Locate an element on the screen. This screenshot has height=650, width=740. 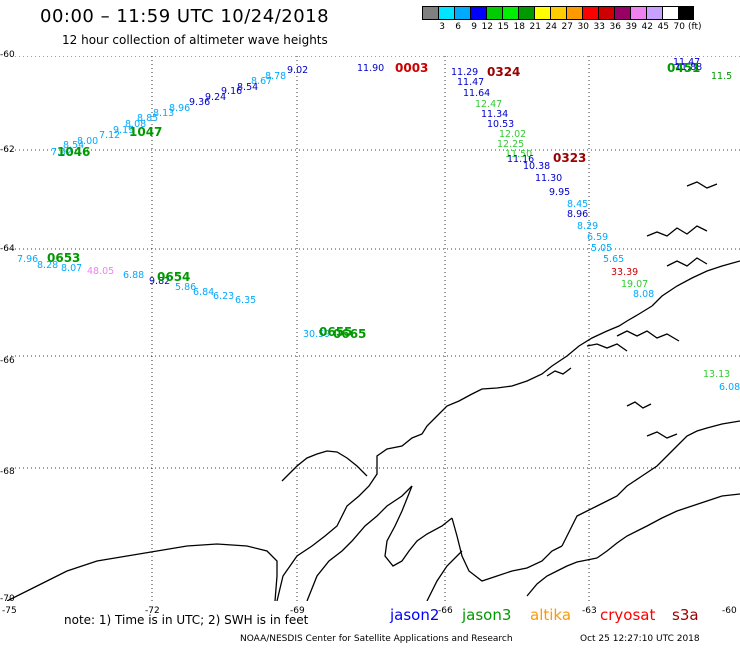
satellite-cryosat: cryosat is located at coordinates (628, 615).